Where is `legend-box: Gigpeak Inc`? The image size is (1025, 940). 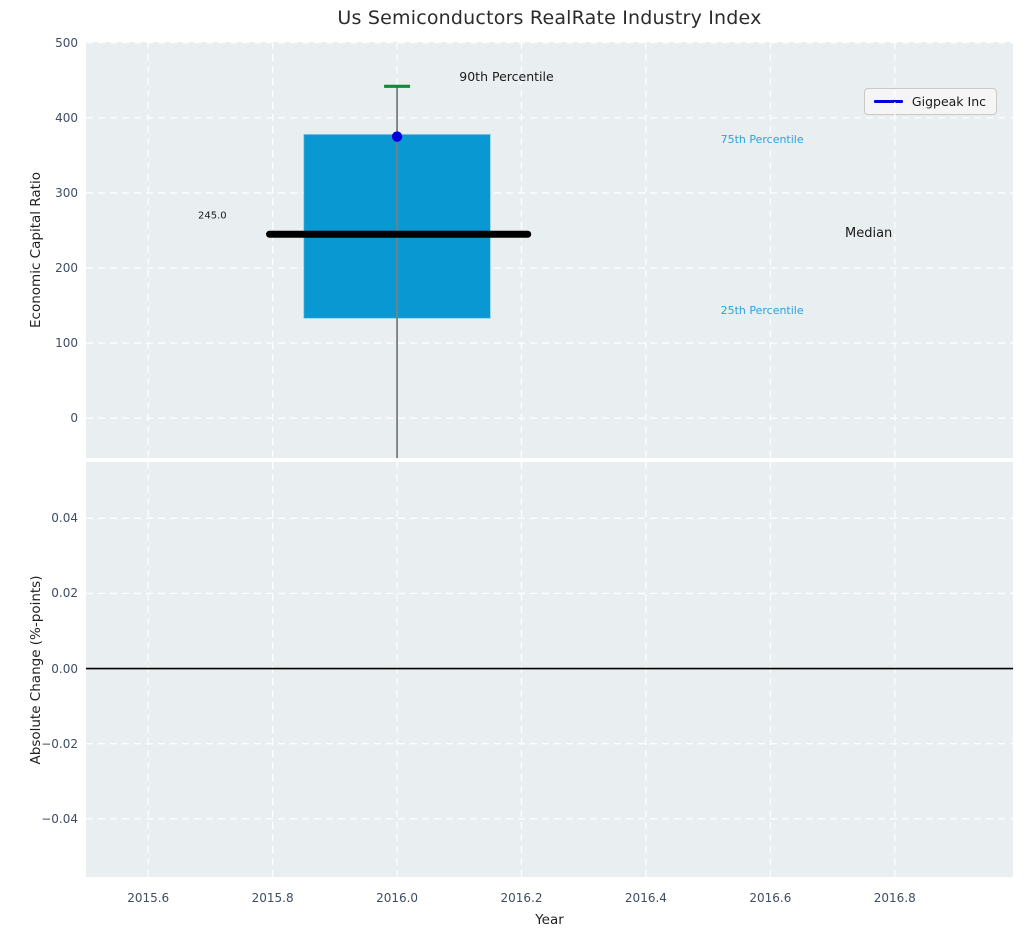
legend-box: Gigpeak Inc is located at coordinates (930, 101).